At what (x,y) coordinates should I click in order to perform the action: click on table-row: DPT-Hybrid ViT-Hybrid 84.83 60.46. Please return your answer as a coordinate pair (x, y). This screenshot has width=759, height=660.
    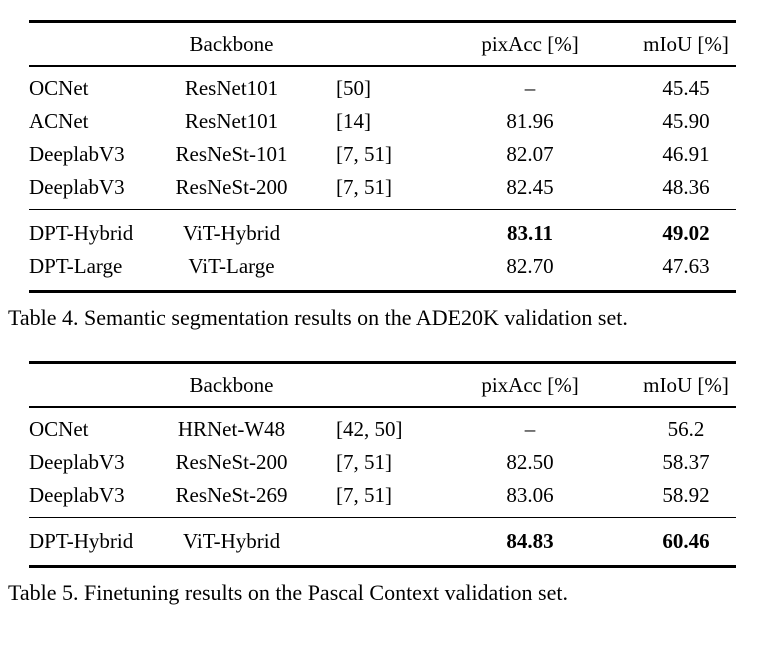
    Looking at the image, I should click on (382, 541).